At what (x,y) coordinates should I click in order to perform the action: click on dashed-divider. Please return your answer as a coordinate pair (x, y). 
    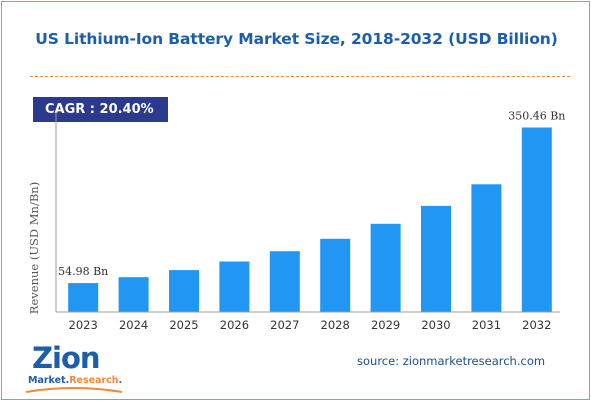
    Looking at the image, I should click on (300, 76).